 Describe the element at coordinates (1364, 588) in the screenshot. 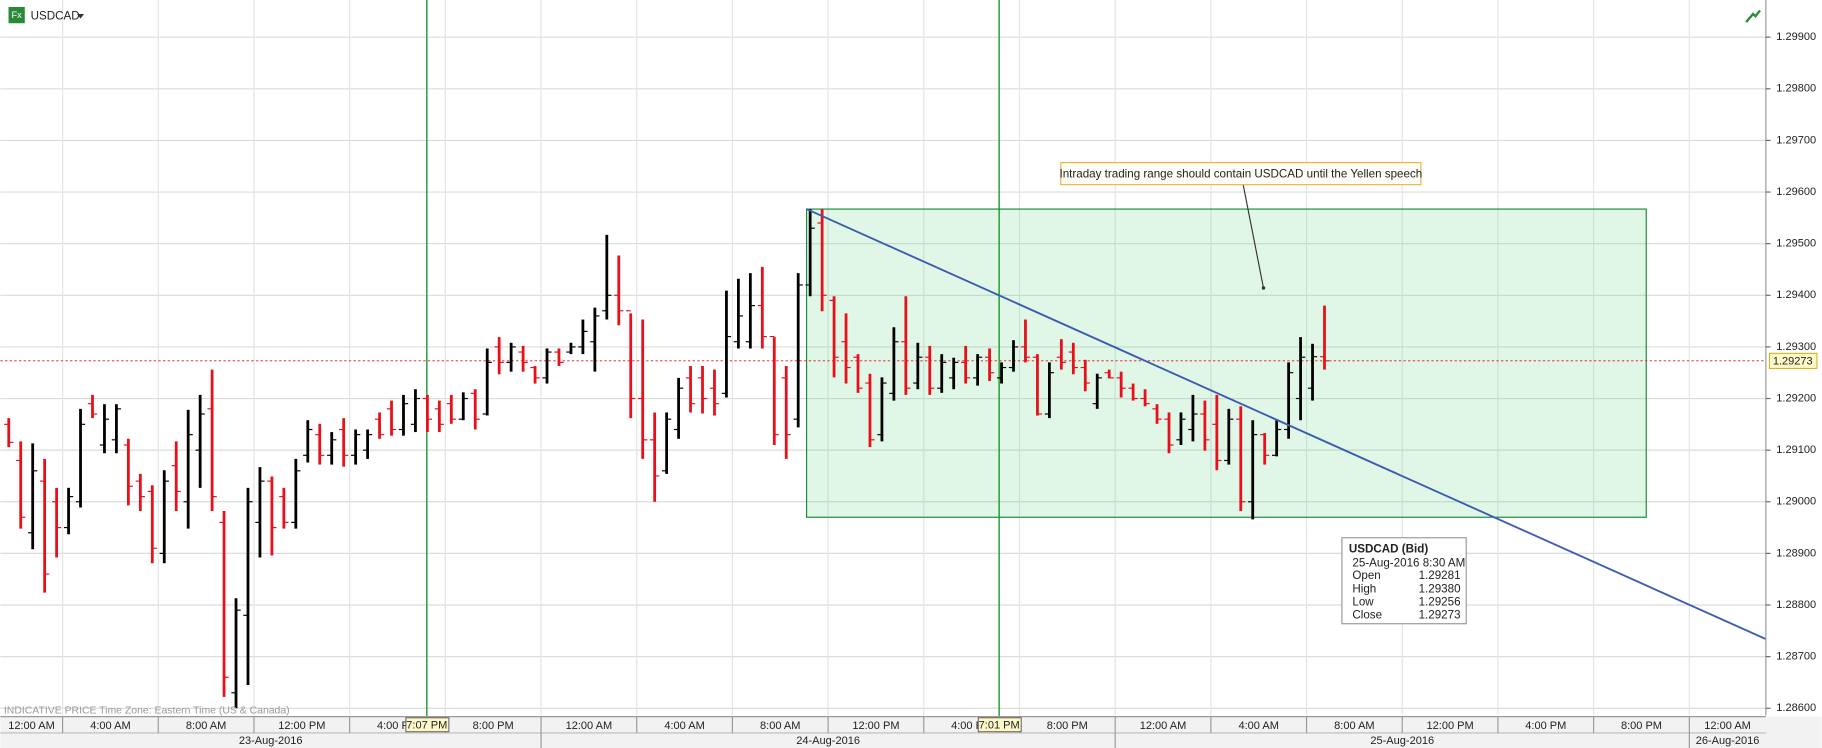

I see `tooltip-row-name: High` at that location.